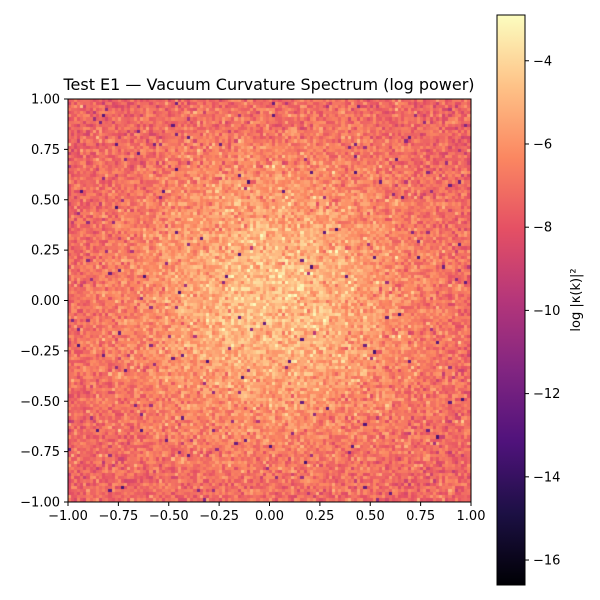  What do you see at coordinates (40, 351) in the screenshot?
I see `y-tick-label: −0.25` at bounding box center [40, 351].